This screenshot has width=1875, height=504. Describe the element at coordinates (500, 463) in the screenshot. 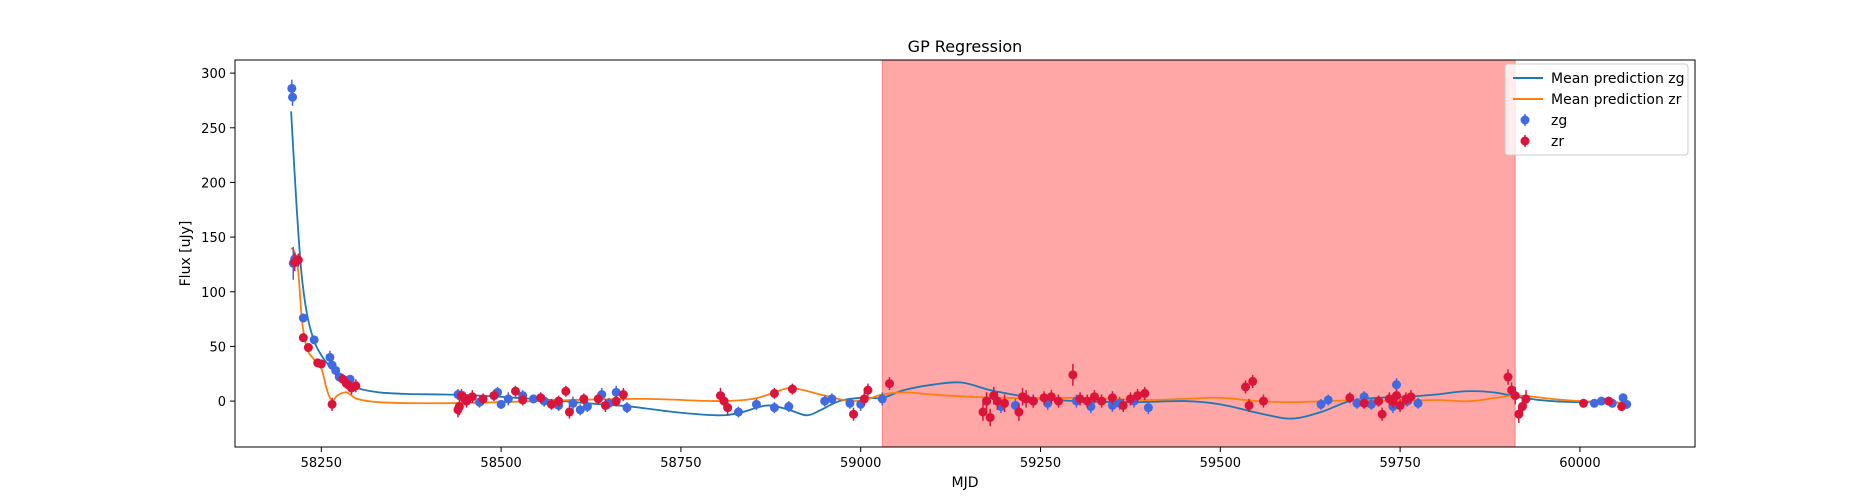

I see `x-tick-label: 58500` at that location.